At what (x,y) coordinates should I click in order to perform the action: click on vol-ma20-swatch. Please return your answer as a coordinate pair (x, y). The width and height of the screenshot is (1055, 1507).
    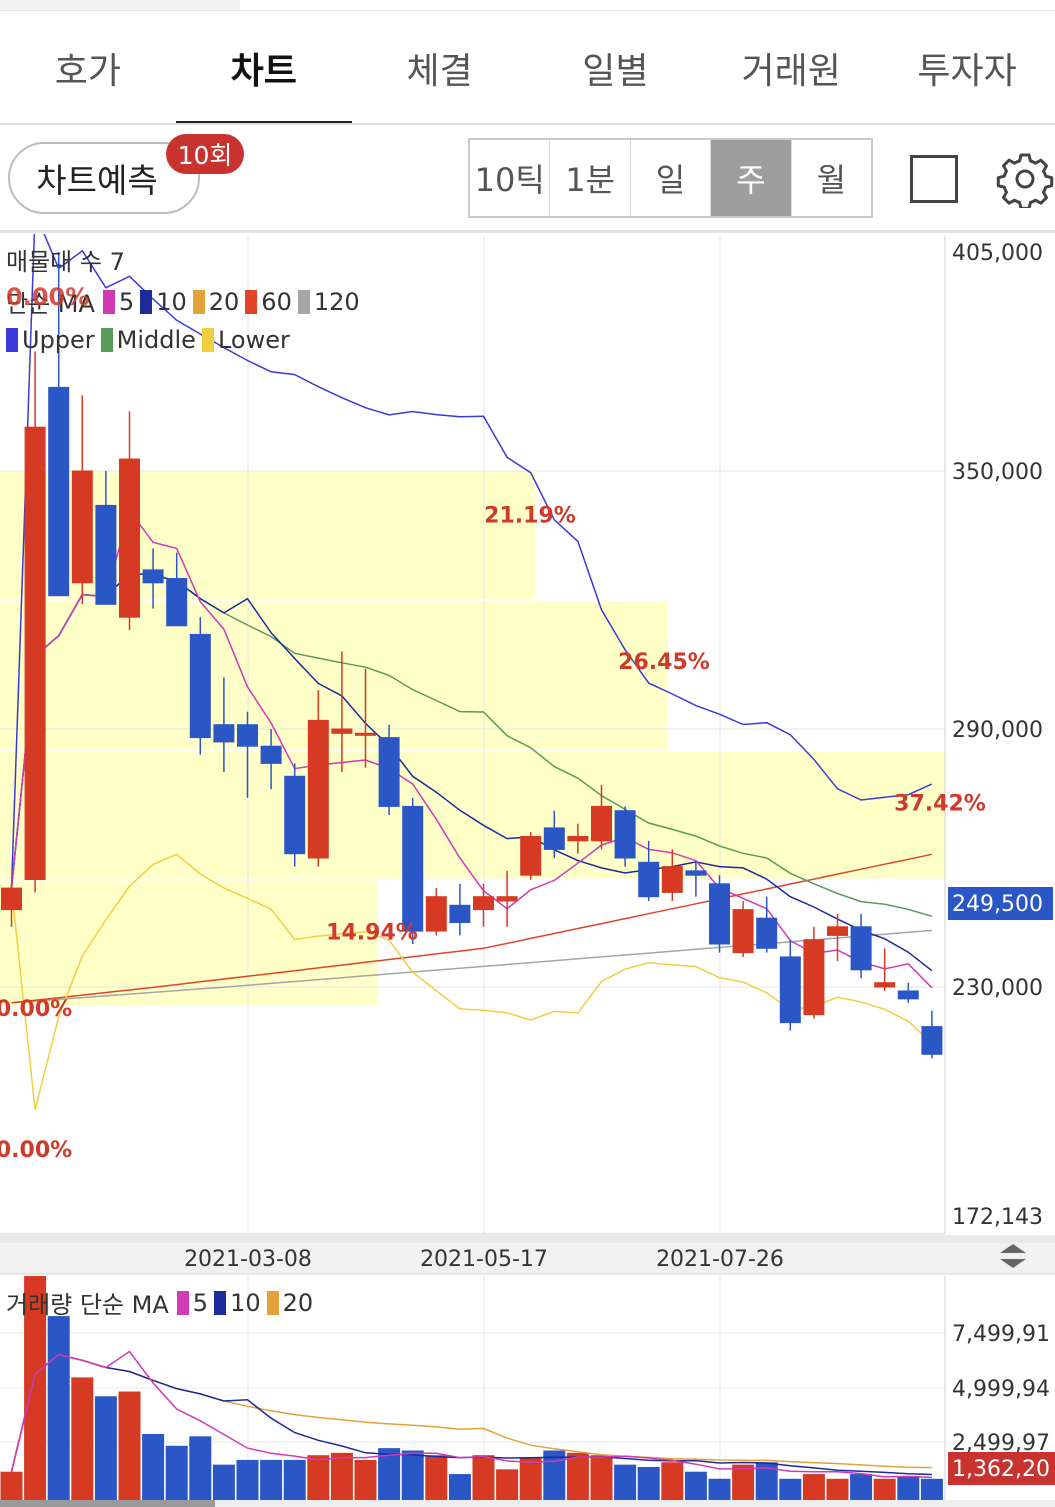
    Looking at the image, I should click on (272, 1302).